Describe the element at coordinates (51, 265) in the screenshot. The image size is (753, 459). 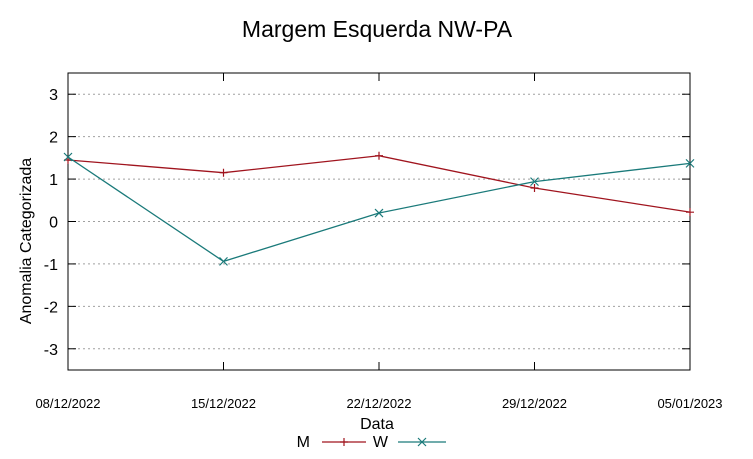
I see `y-tick-label: -1` at that location.